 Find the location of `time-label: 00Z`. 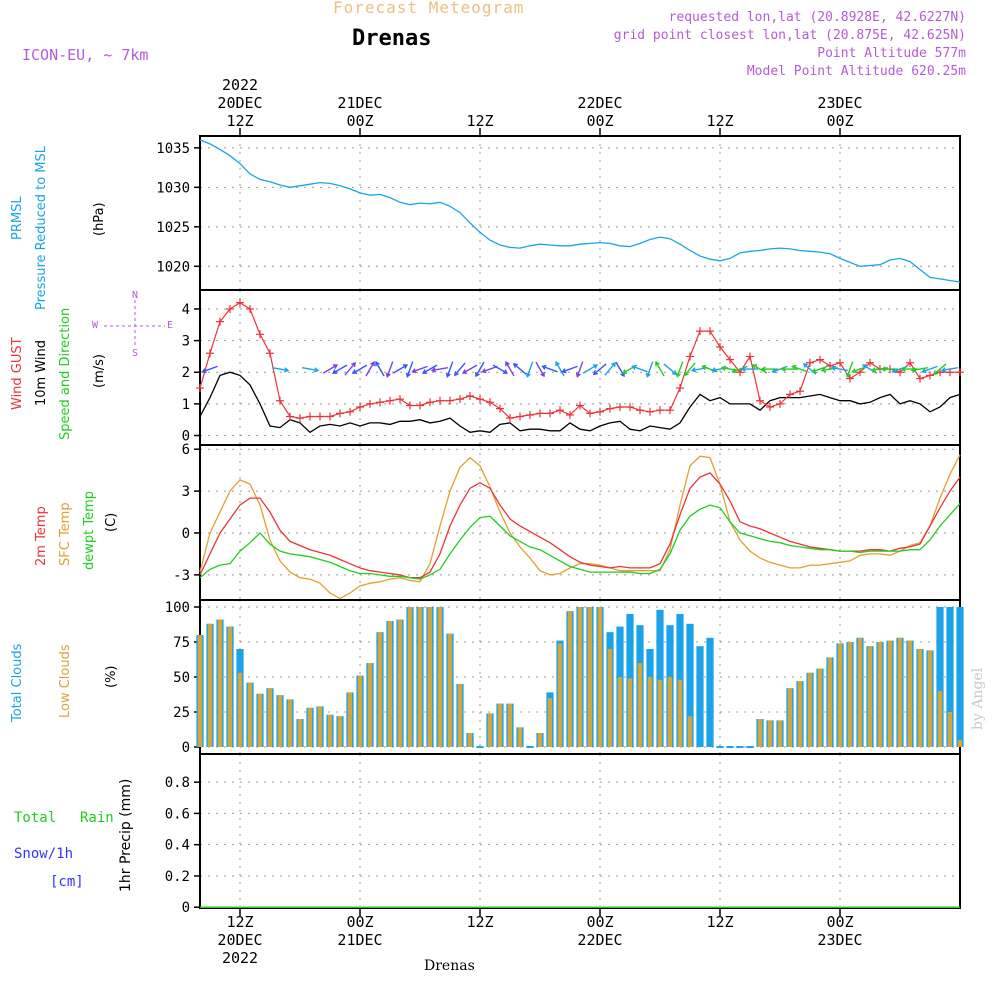

time-label: 00Z is located at coordinates (600, 121).